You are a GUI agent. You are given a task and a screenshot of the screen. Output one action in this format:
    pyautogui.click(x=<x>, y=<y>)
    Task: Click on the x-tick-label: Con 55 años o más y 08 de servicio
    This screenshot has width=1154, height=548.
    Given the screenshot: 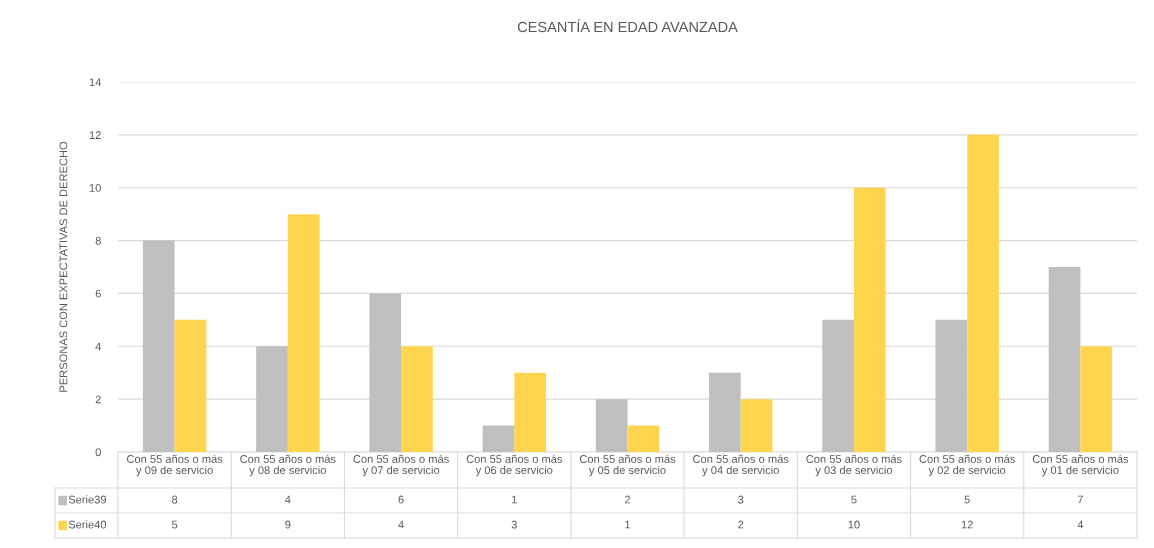 What is the action you would take?
    pyautogui.click(x=288, y=465)
    